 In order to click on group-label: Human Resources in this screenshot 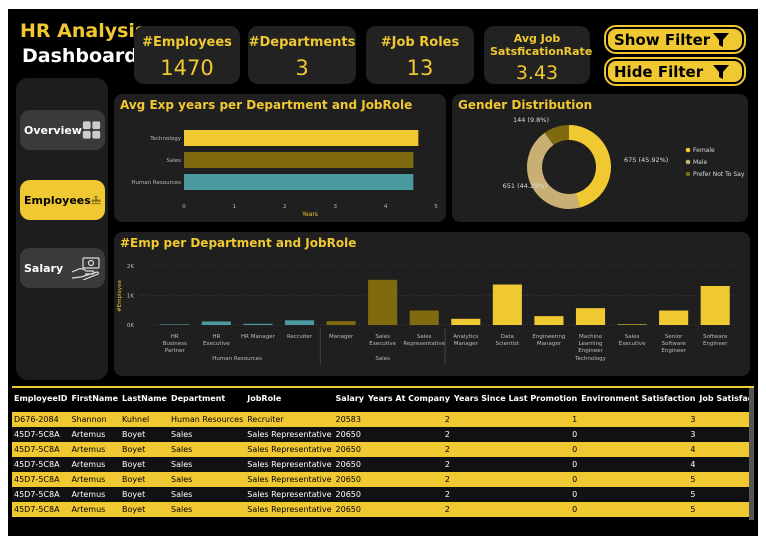, I will do `click(237, 359)`.